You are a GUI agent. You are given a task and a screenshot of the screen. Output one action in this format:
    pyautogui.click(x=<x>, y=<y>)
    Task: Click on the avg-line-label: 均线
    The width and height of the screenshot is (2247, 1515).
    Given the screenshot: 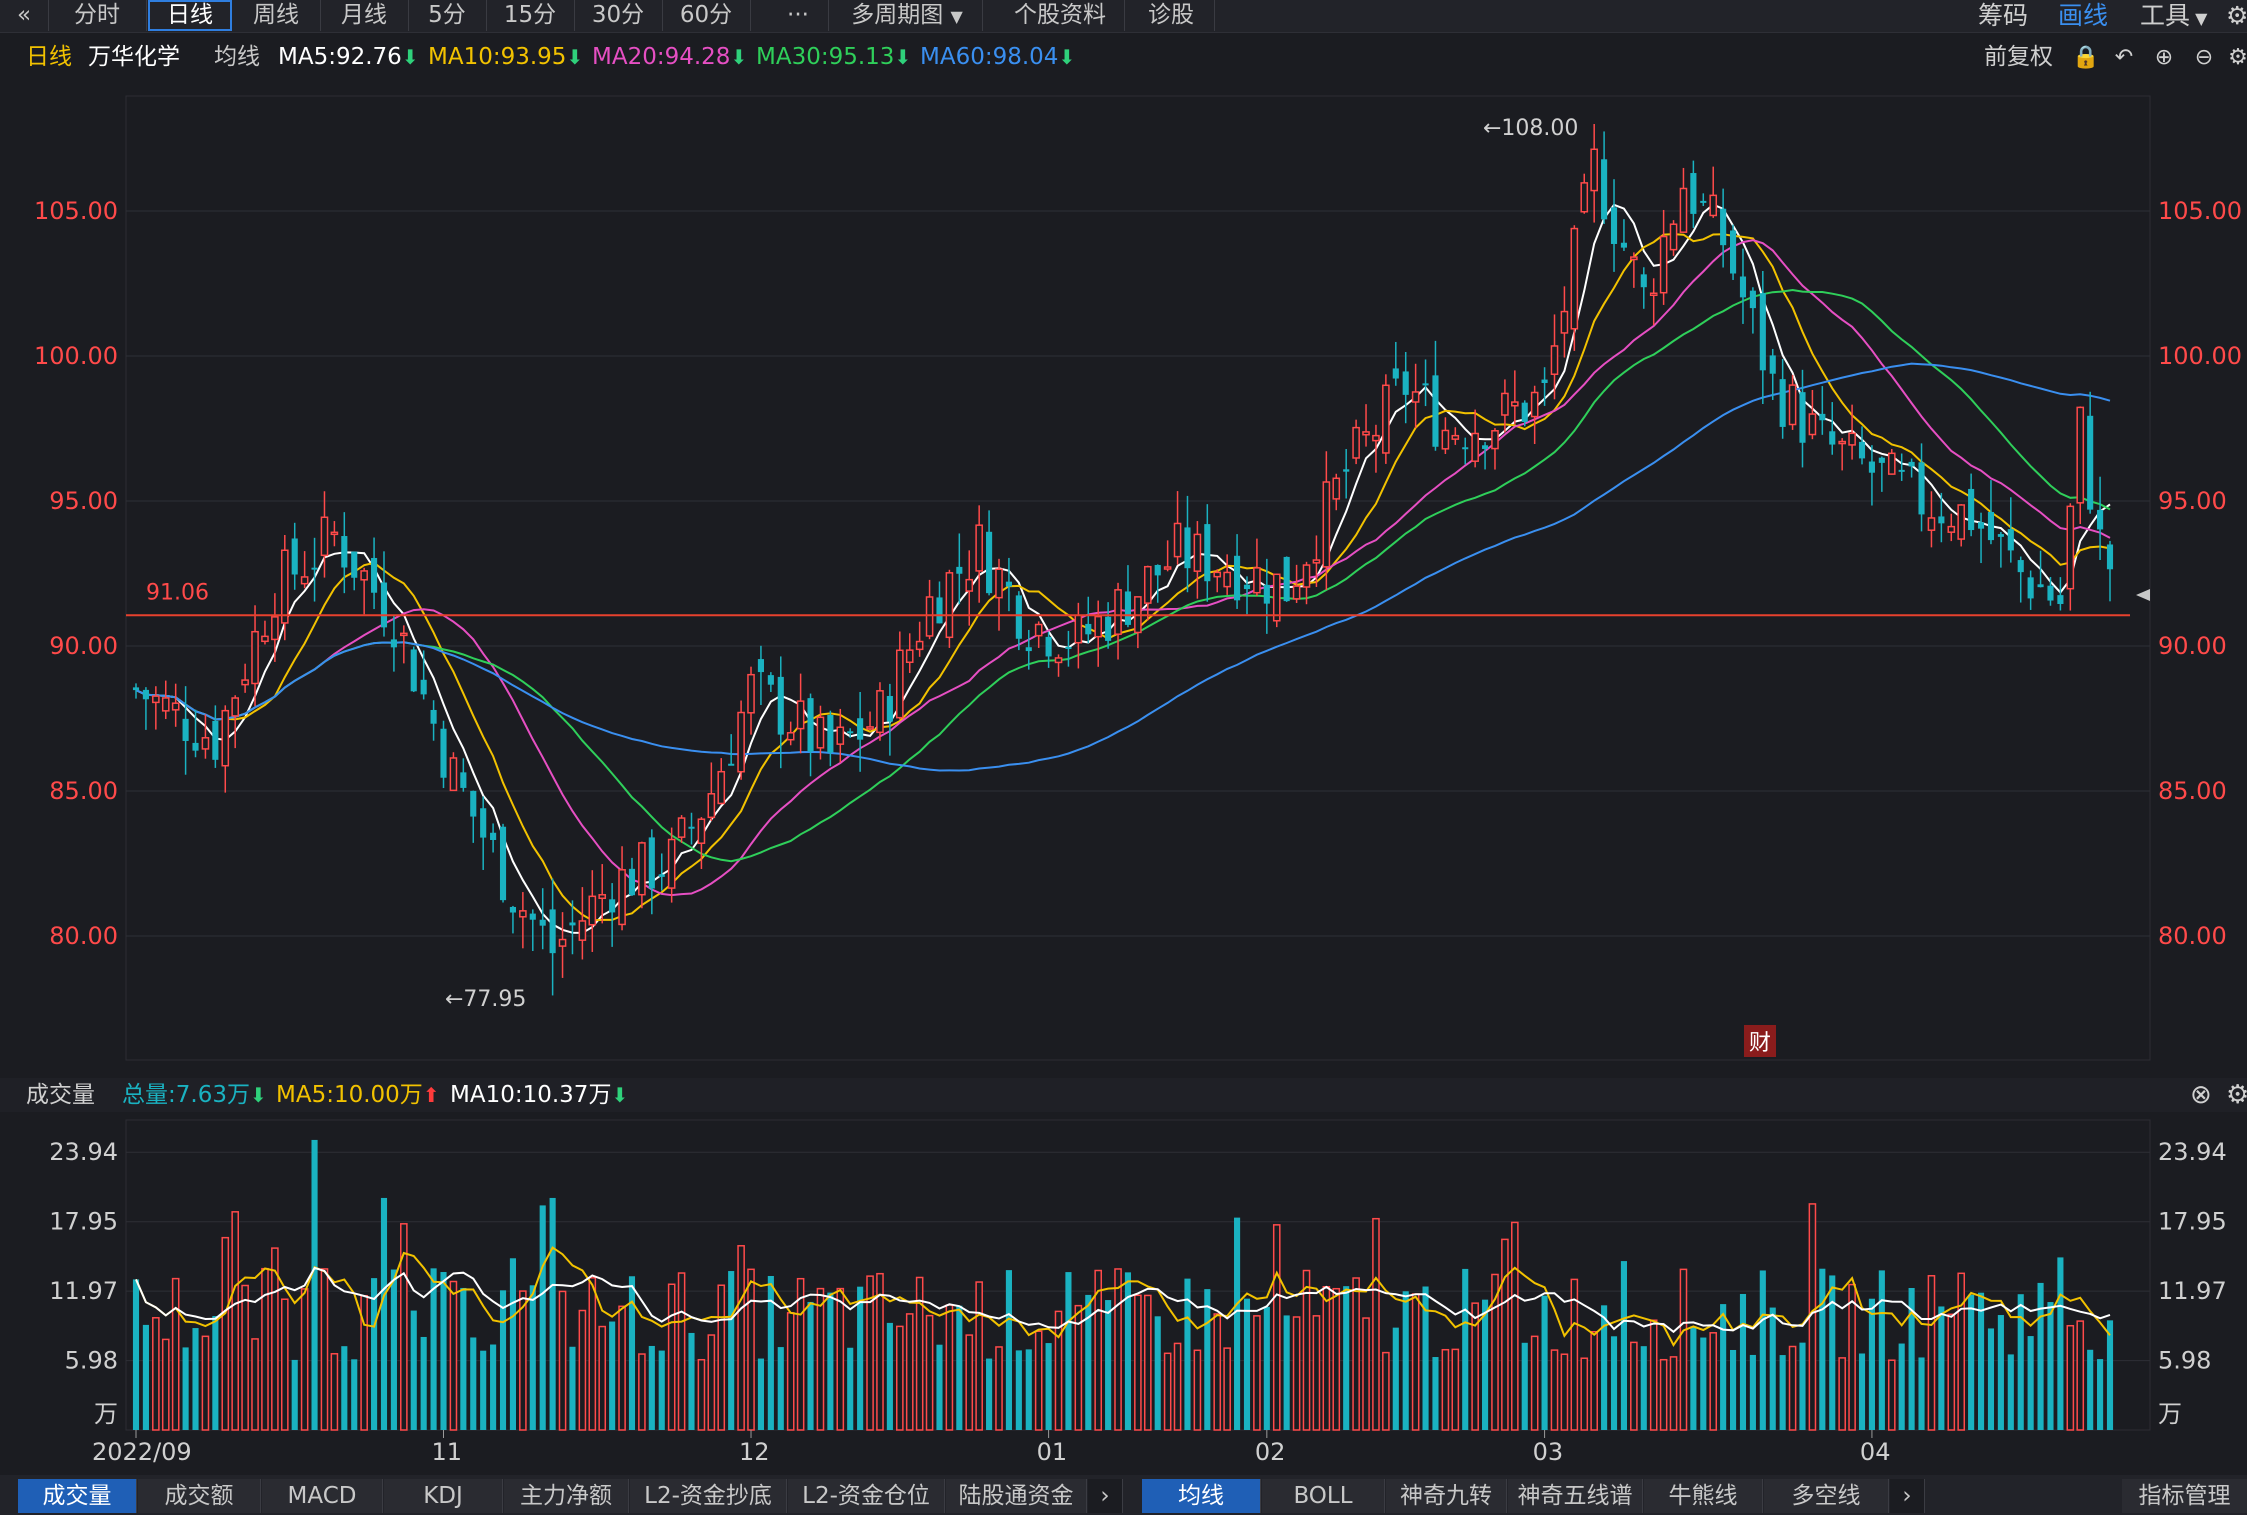 What is the action you would take?
    pyautogui.click(x=237, y=57)
    